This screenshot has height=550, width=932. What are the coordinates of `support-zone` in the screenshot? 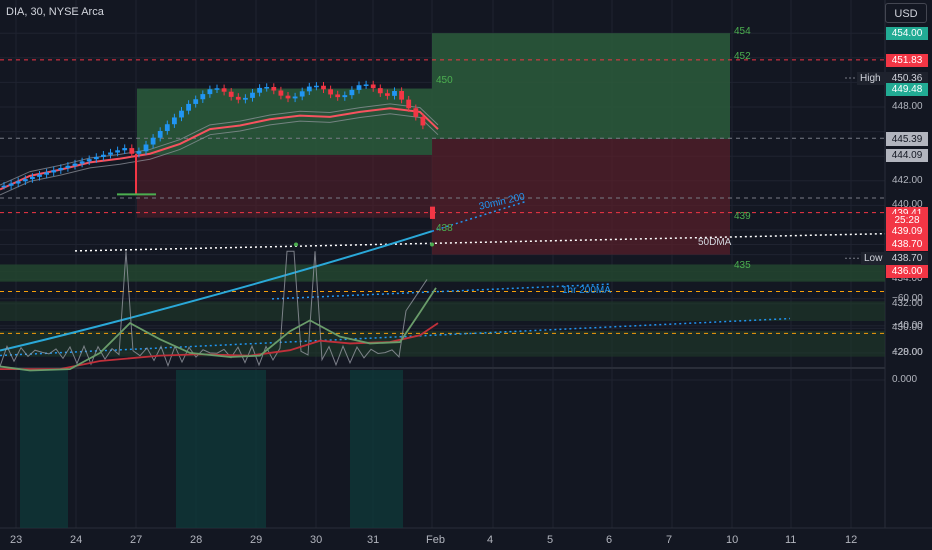 It's located at (442, 311).